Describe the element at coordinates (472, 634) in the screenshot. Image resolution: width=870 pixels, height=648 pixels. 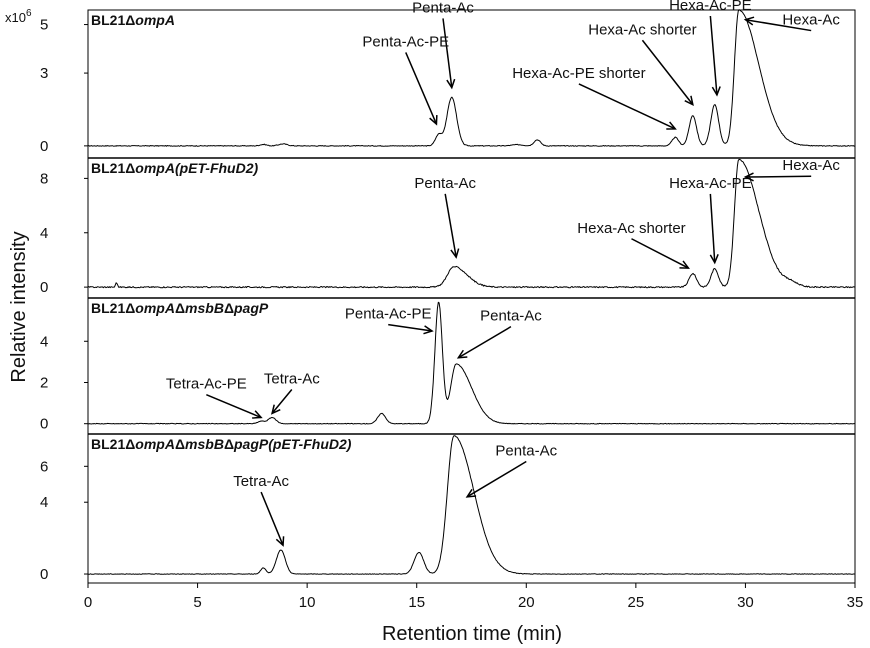
I see `x-axis-title: Retention time (min)` at that location.